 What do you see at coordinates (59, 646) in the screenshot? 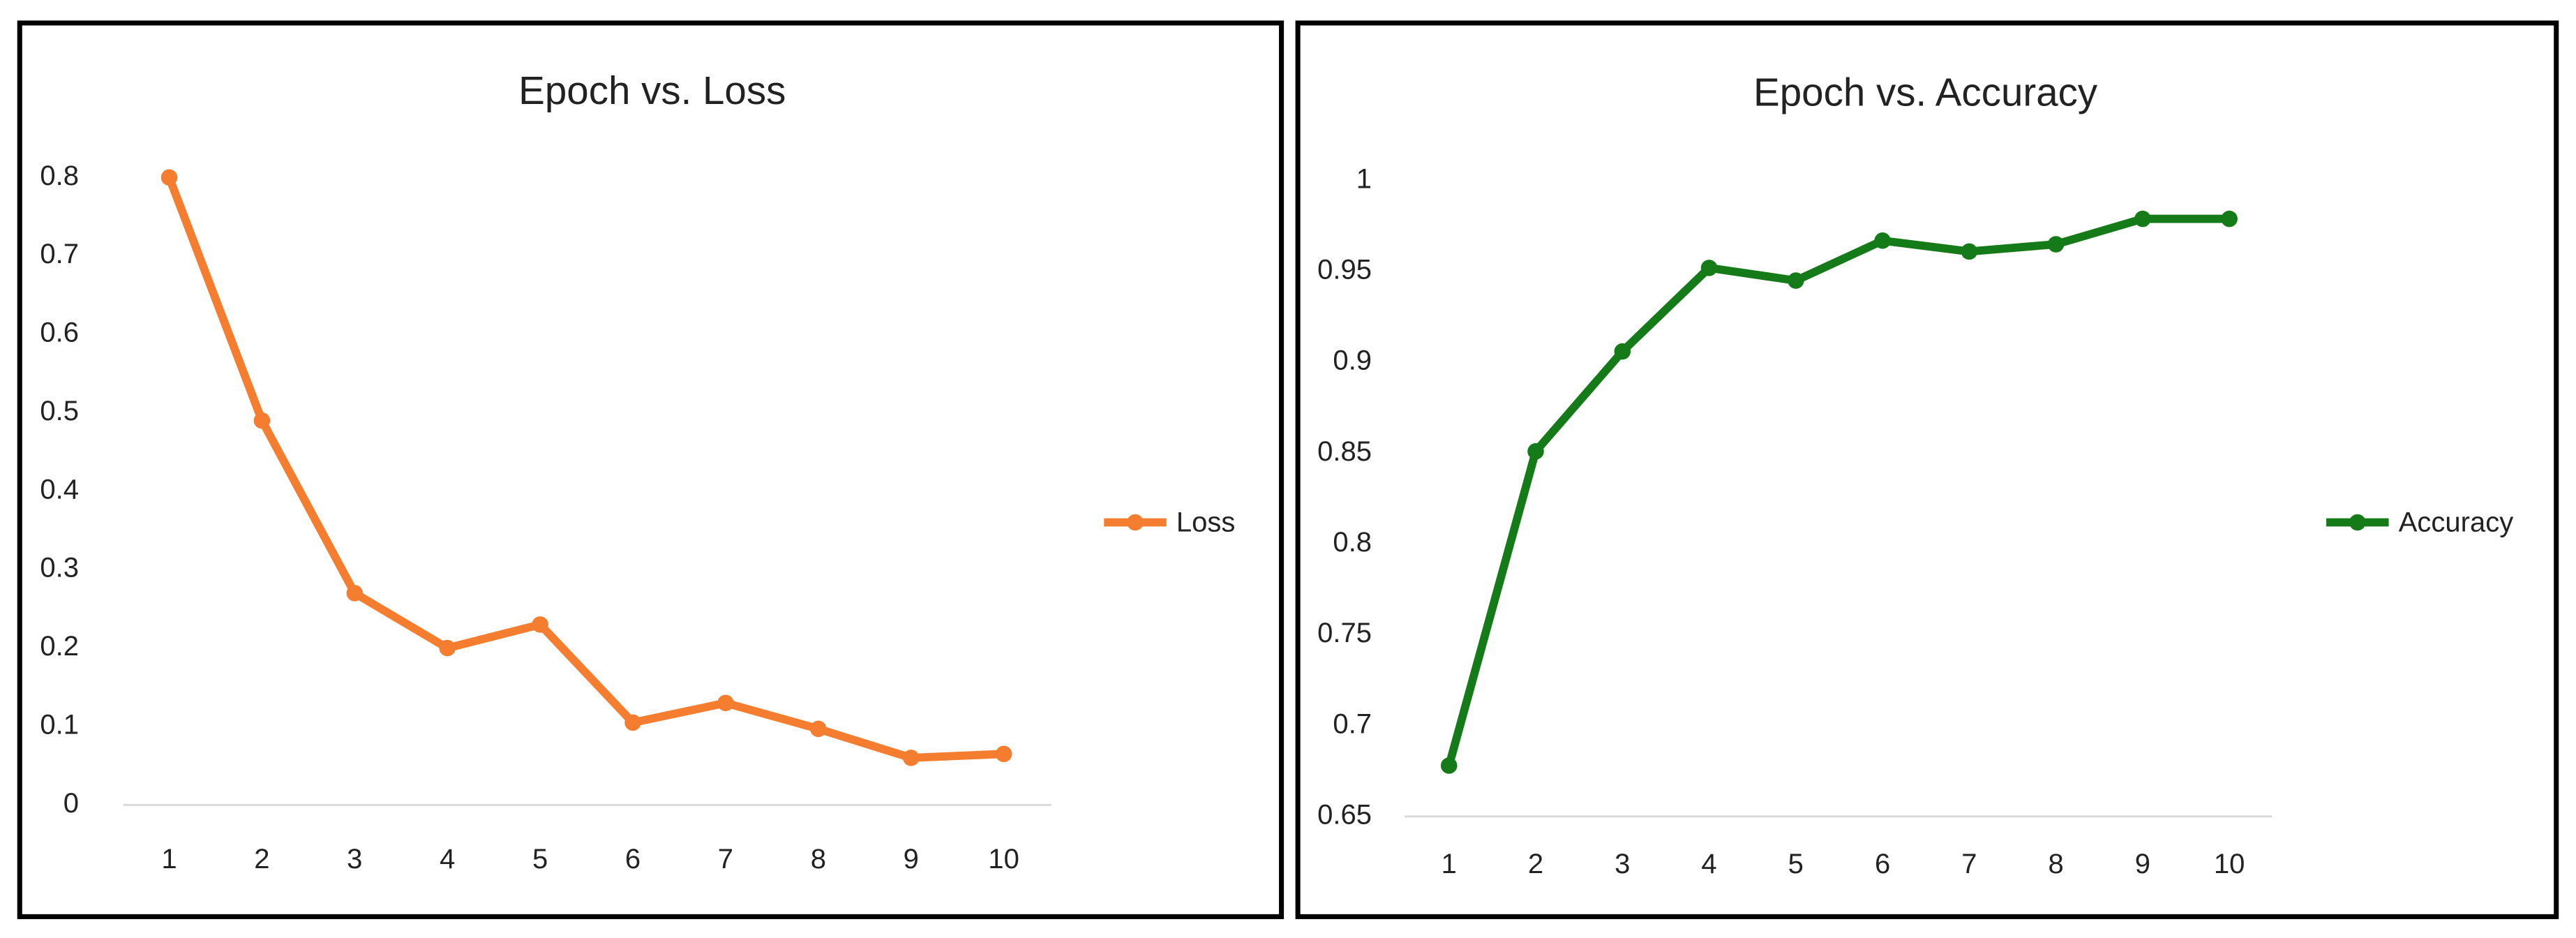
I see `y-tick-label: 0.2` at bounding box center [59, 646].